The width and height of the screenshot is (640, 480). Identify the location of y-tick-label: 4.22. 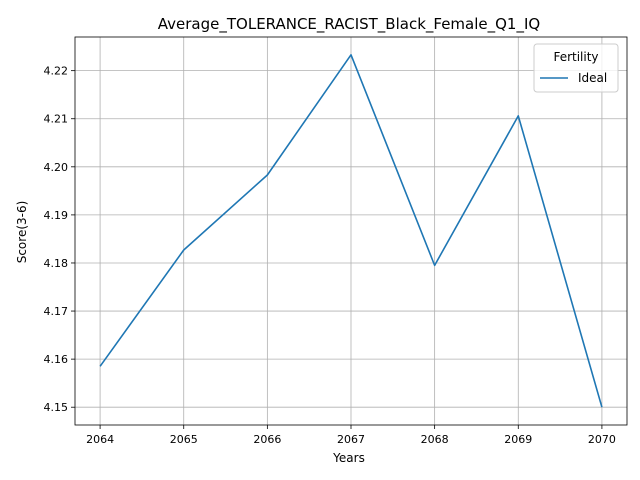
(56, 71).